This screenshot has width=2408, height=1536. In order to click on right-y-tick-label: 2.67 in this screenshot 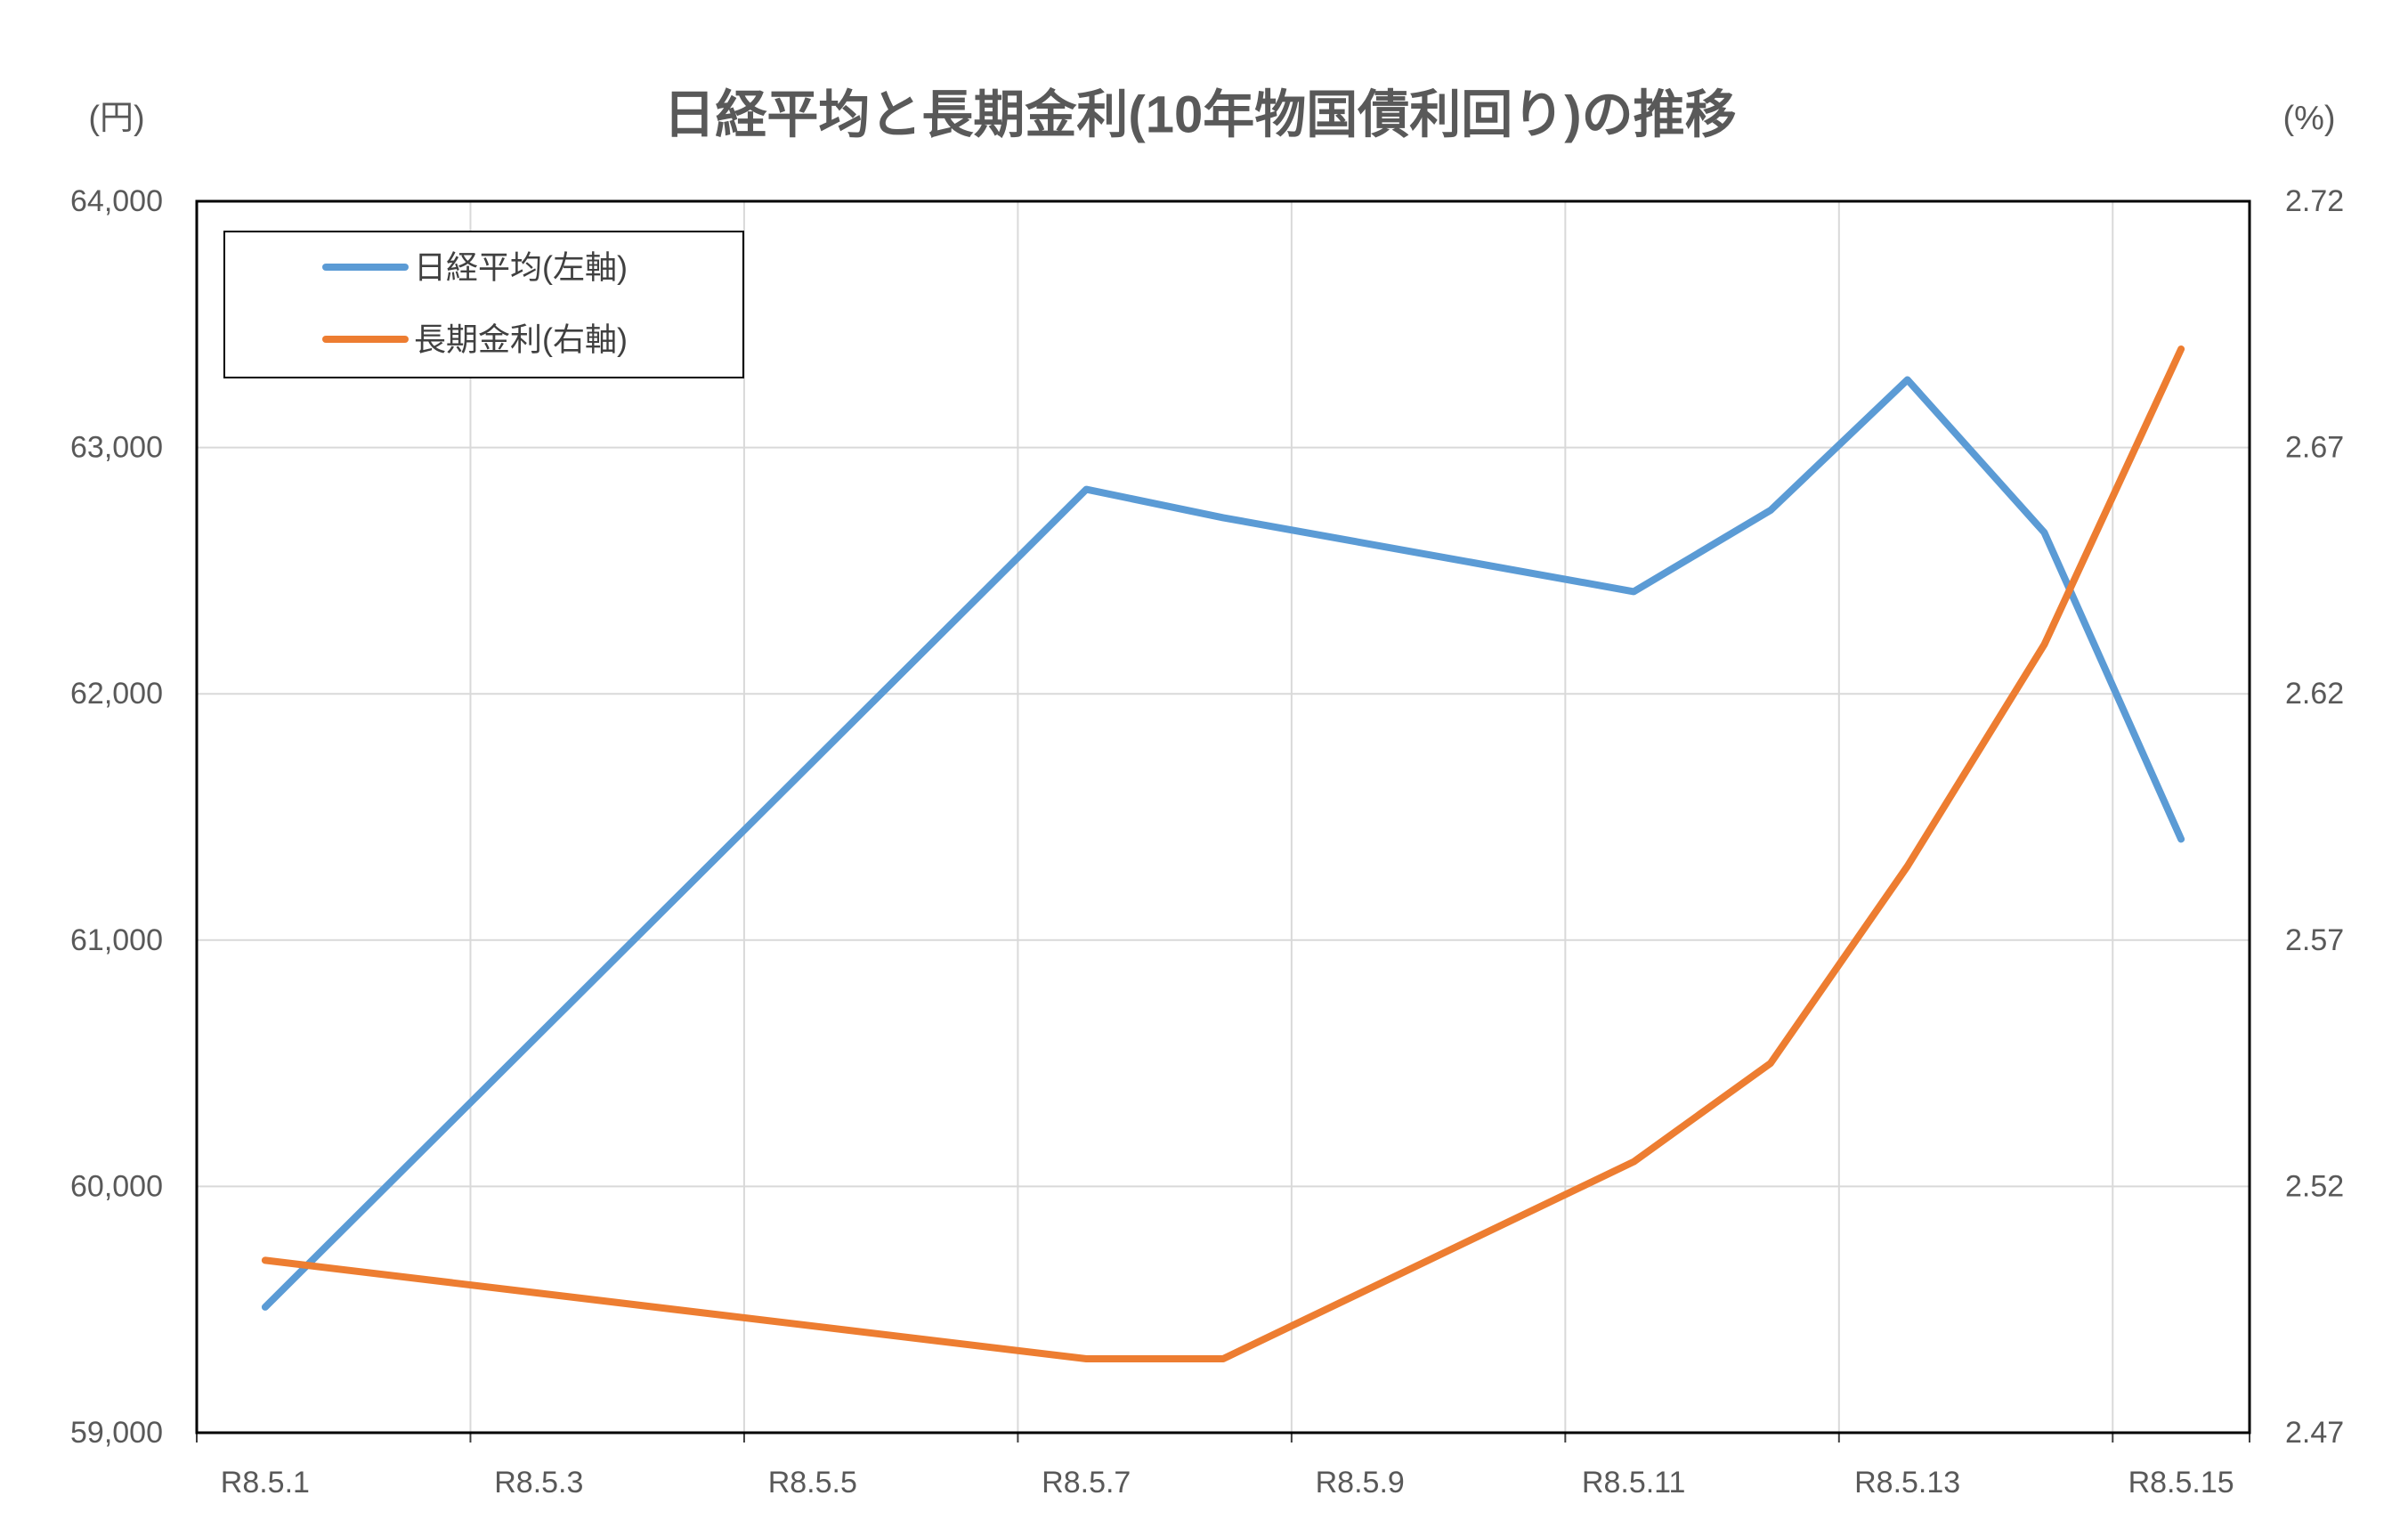, I will do `click(2314, 448)`.